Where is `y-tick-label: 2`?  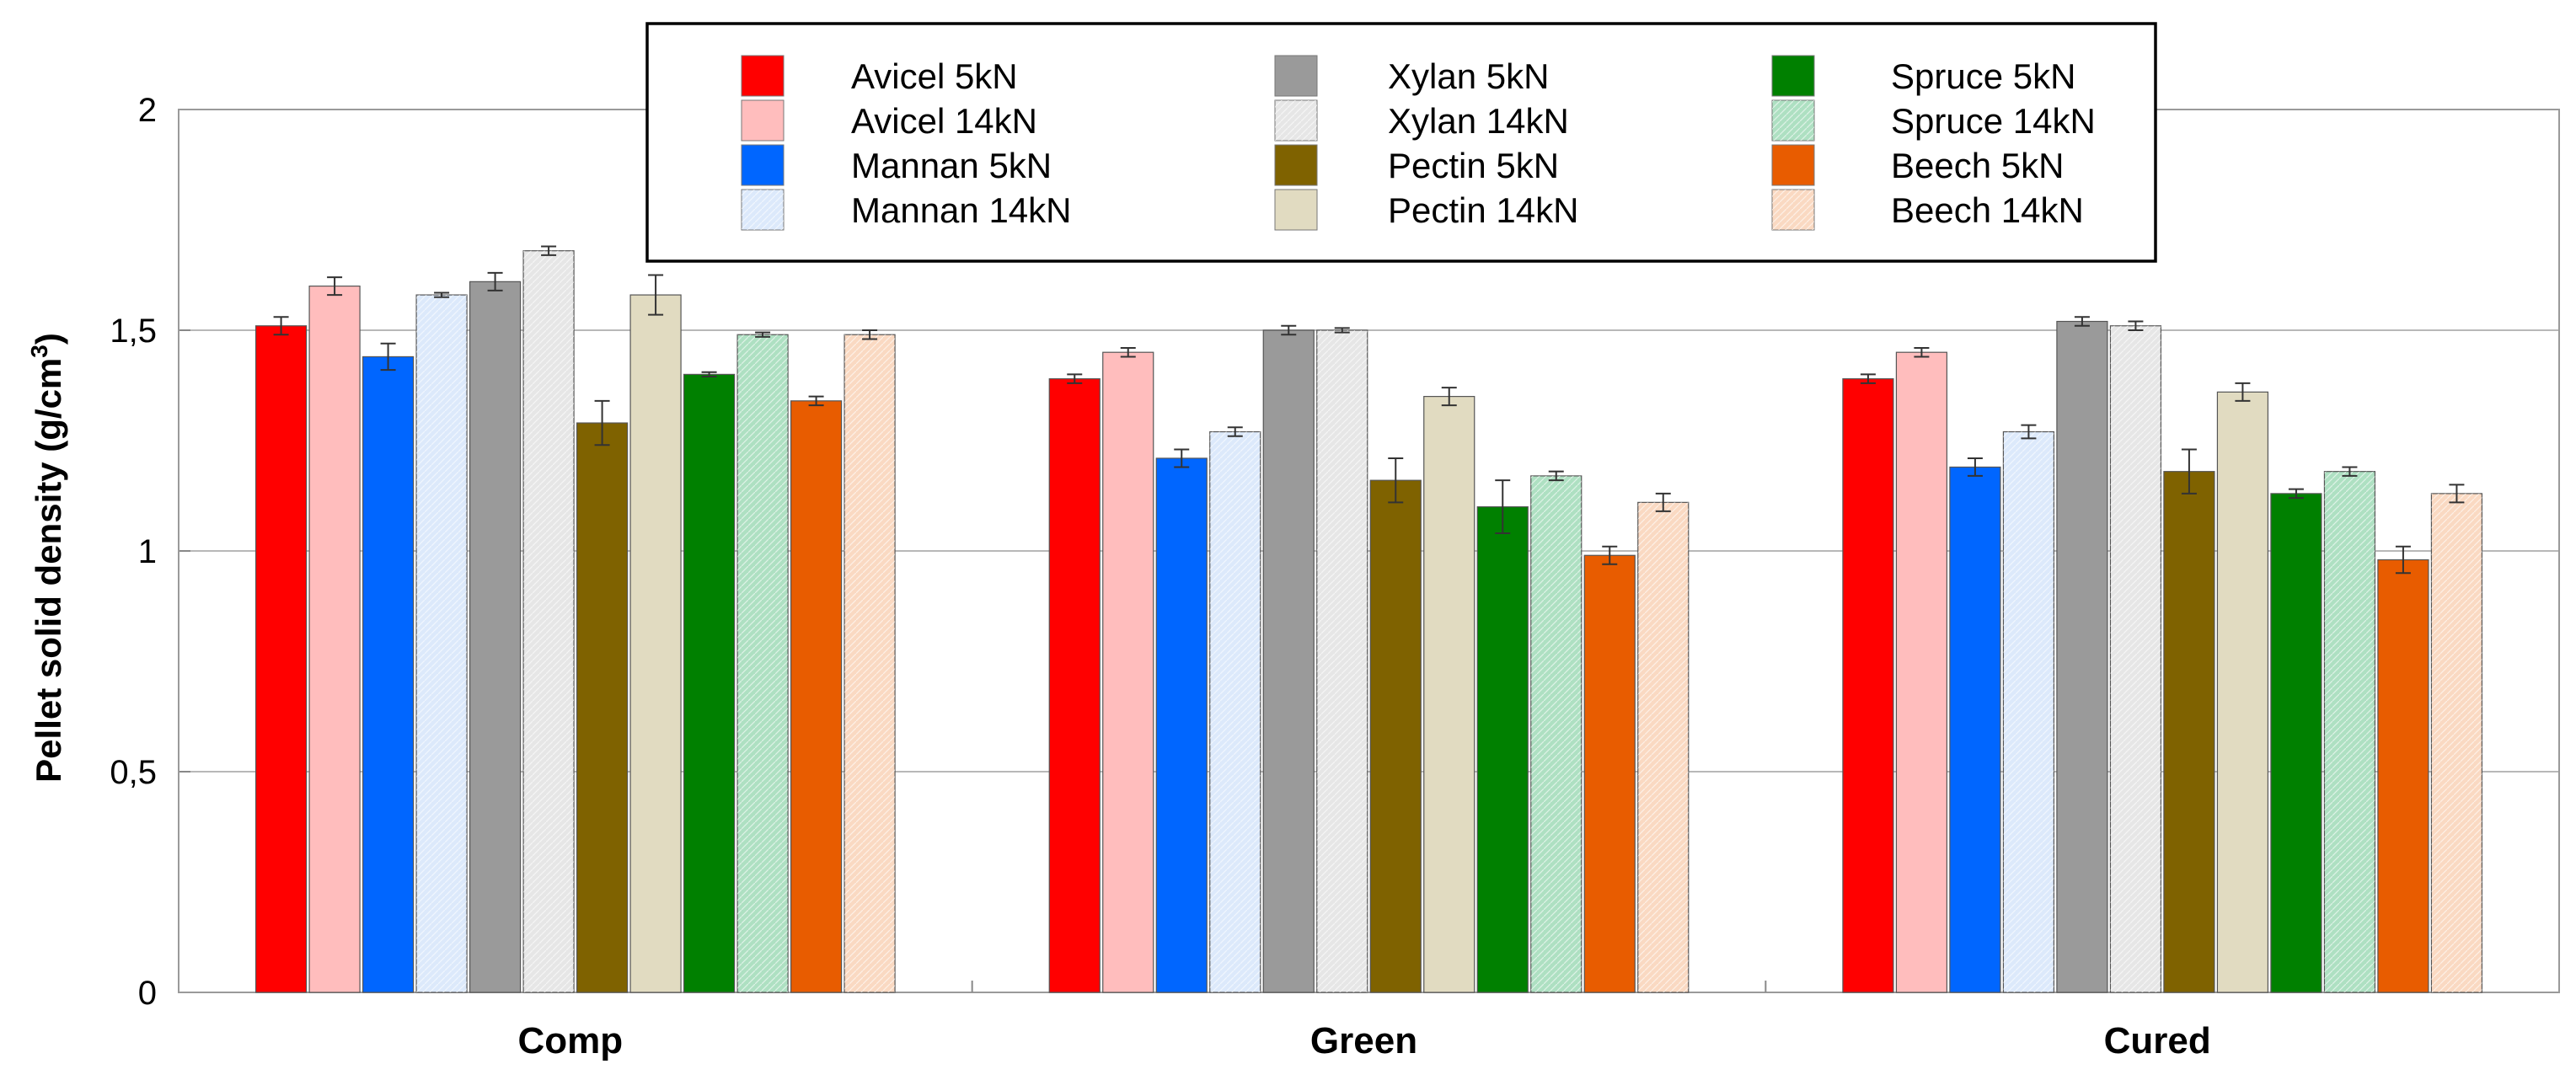 y-tick-label: 2 is located at coordinates (147, 110).